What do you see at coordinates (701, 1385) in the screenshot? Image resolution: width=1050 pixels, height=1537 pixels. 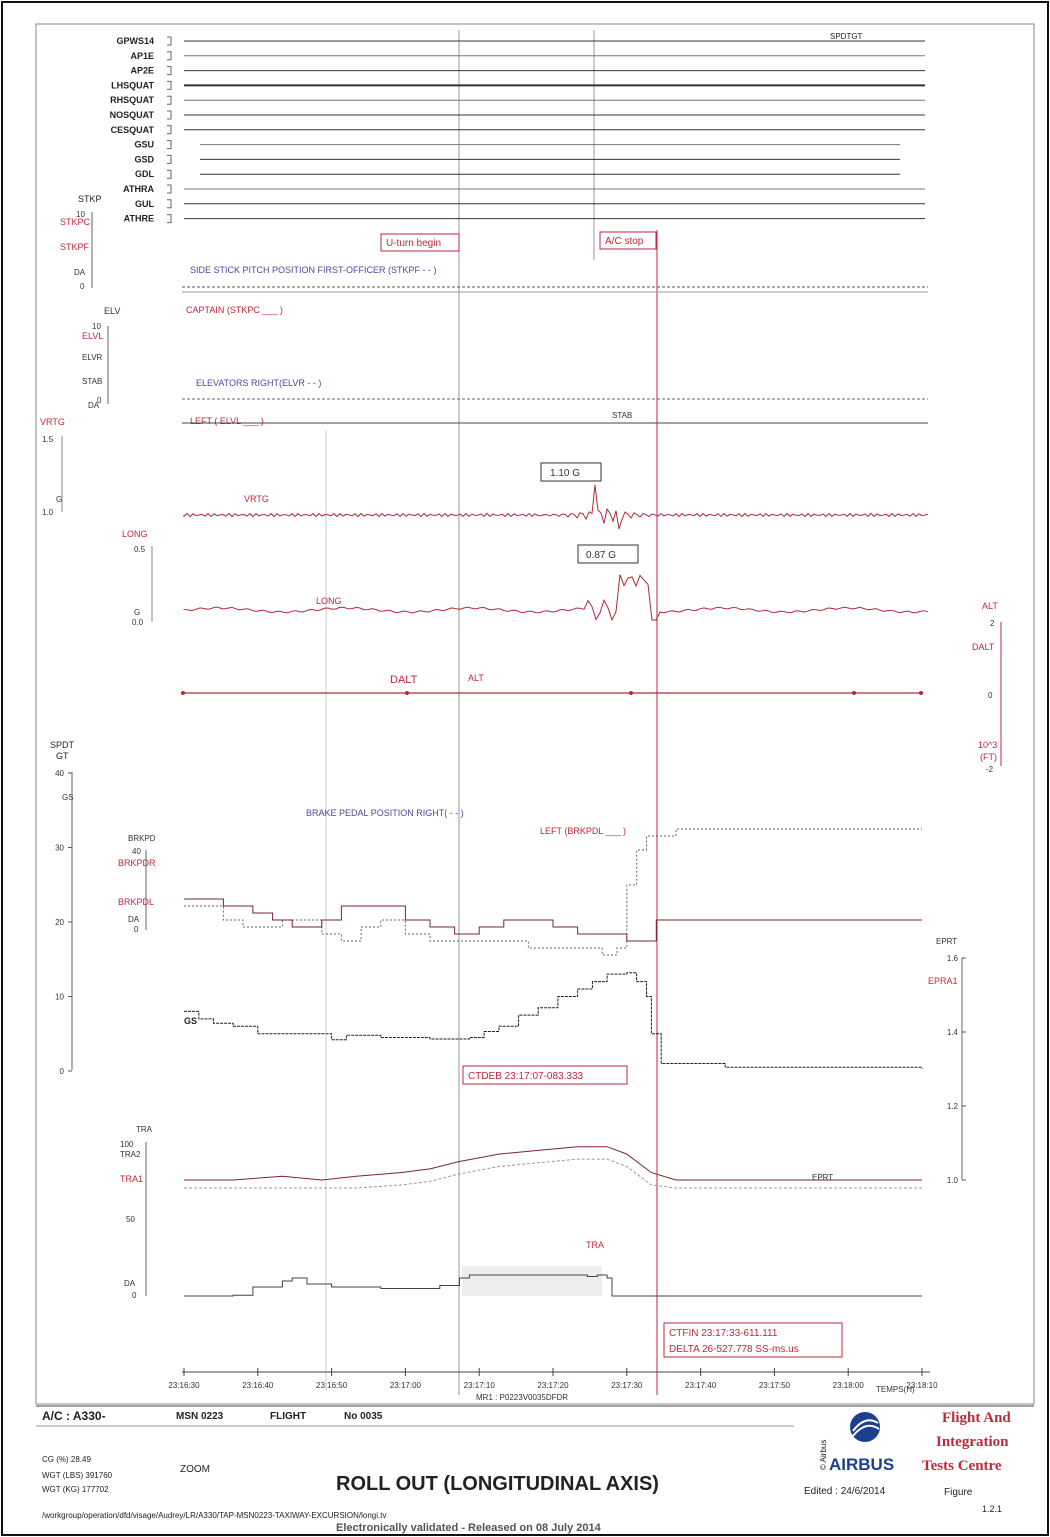 I see `time-tick-label: 23:17:40` at bounding box center [701, 1385].